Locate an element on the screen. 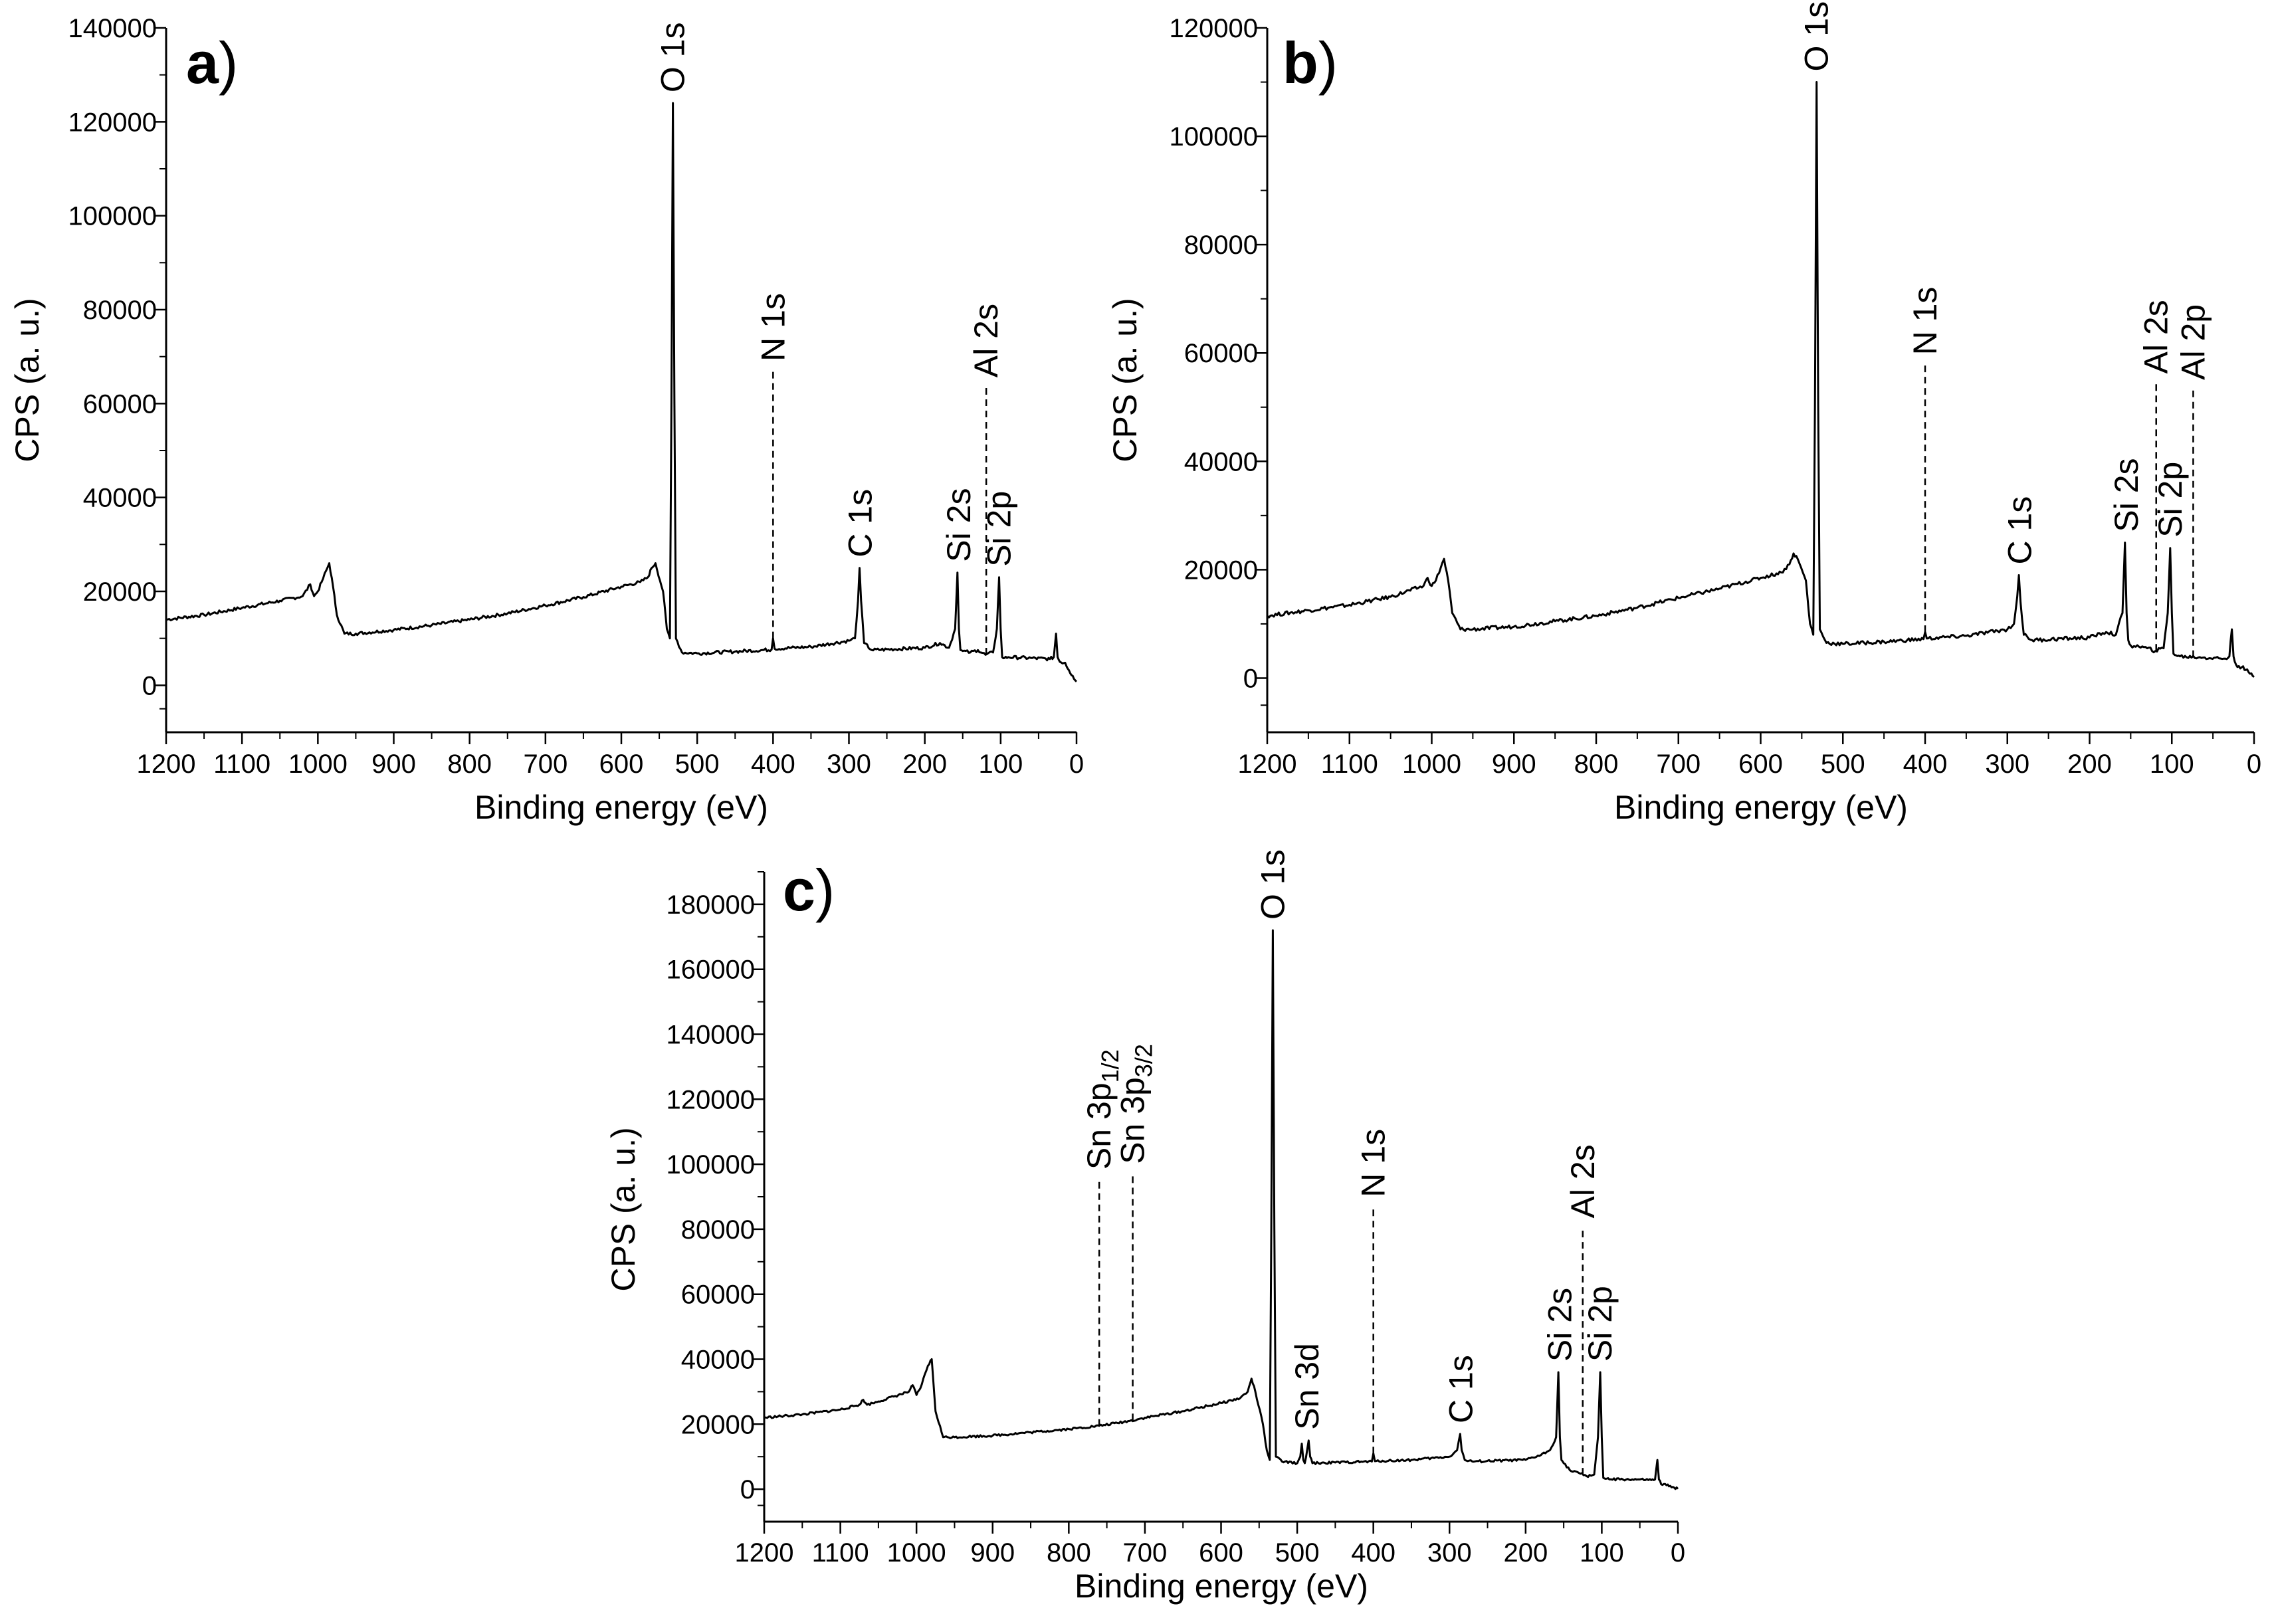  panel-b-label: b) is located at coordinates (1310, 63).